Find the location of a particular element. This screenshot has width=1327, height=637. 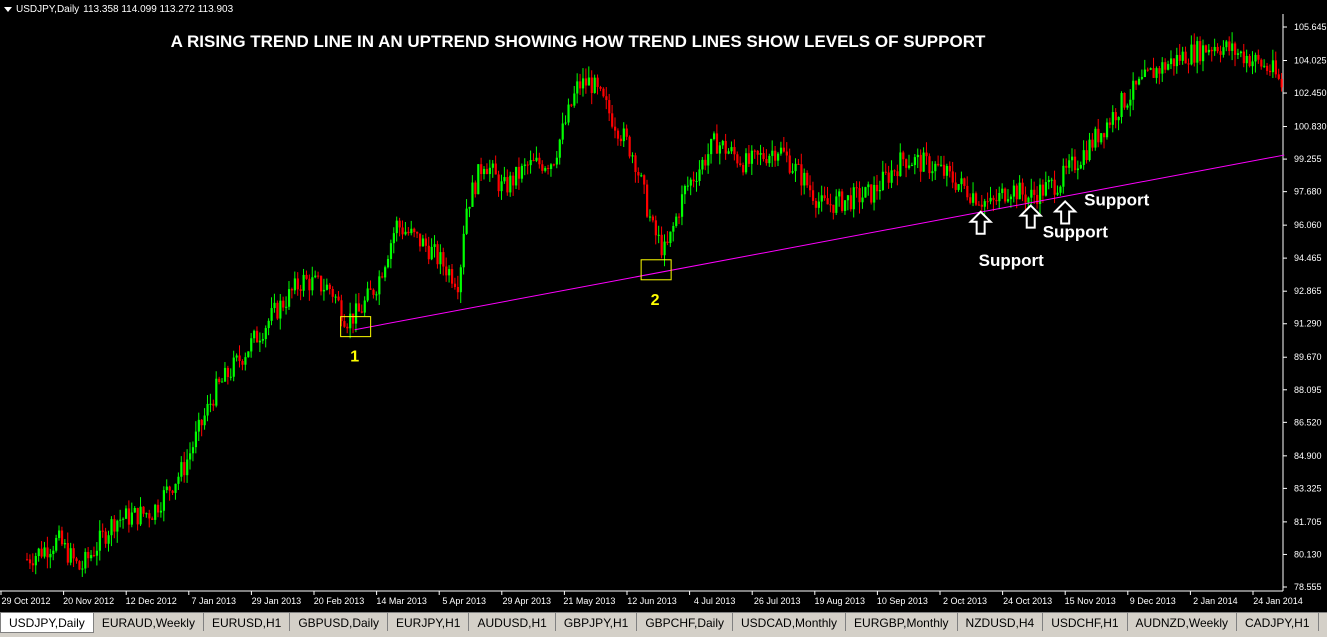

tab-eurusd-h1: EURUSD,H1 is located at coordinates (247, 622).